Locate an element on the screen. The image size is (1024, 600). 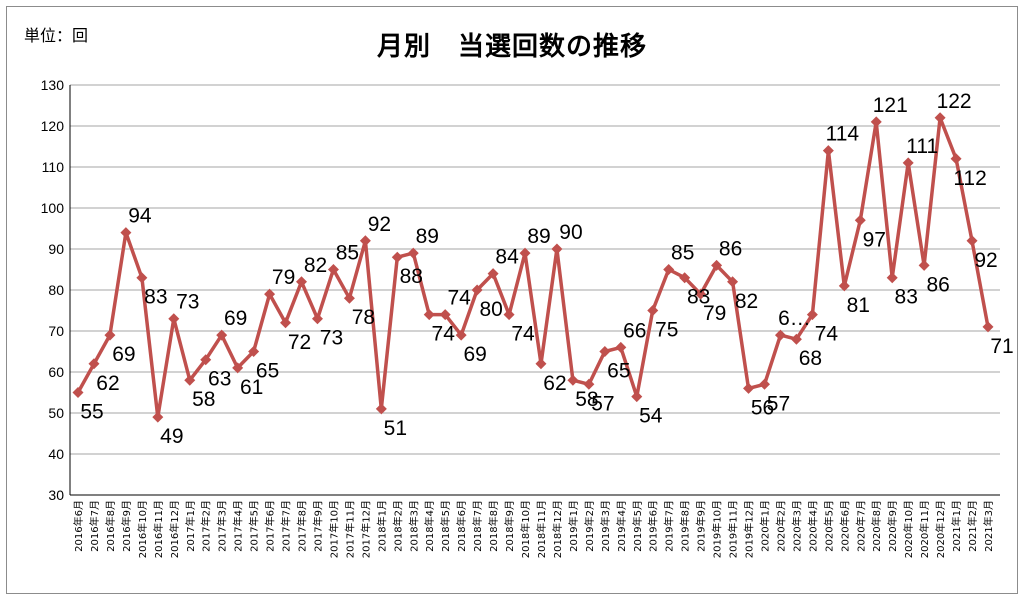
unit-label: 単位：回 is located at coordinates (56, 35).